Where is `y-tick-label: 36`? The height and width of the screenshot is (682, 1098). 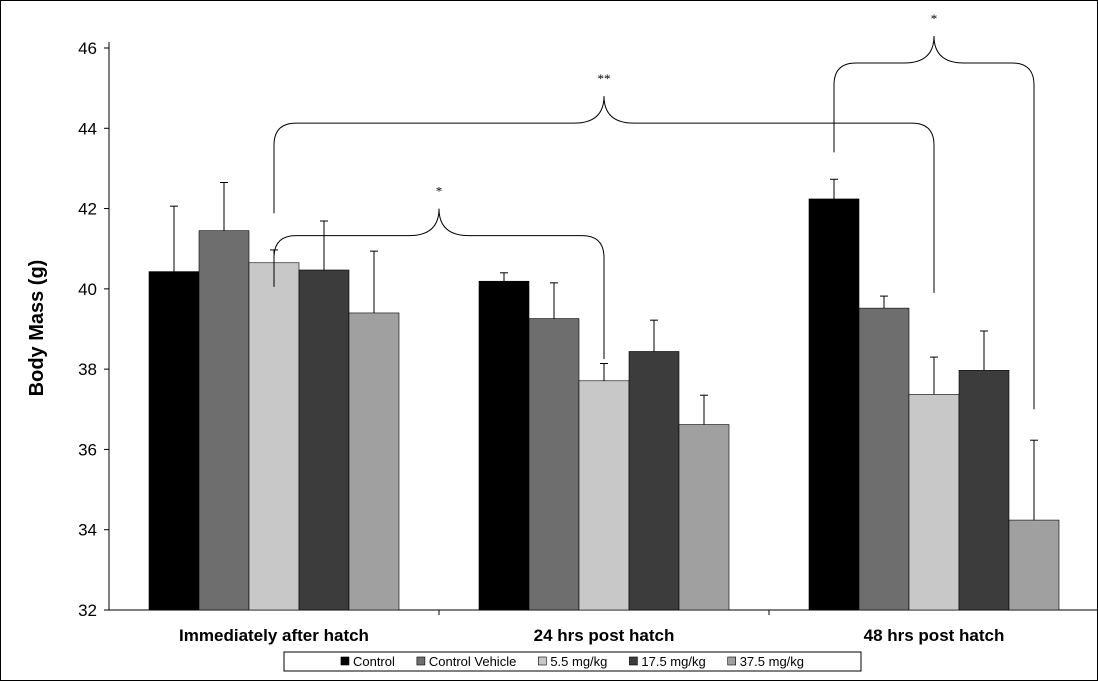
y-tick-label: 36 is located at coordinates (87, 449).